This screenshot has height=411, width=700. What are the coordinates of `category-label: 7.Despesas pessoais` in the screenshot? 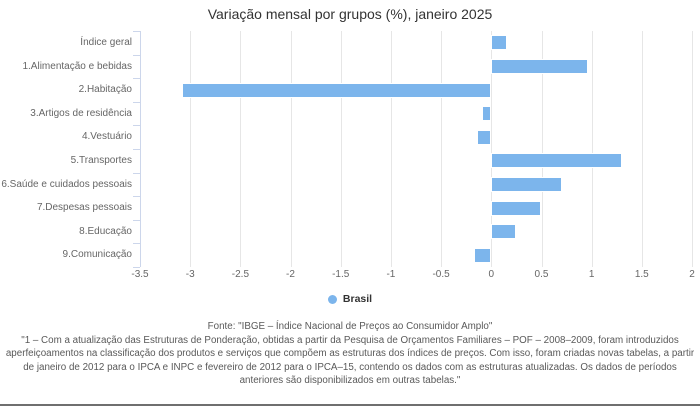 It's located at (84, 208).